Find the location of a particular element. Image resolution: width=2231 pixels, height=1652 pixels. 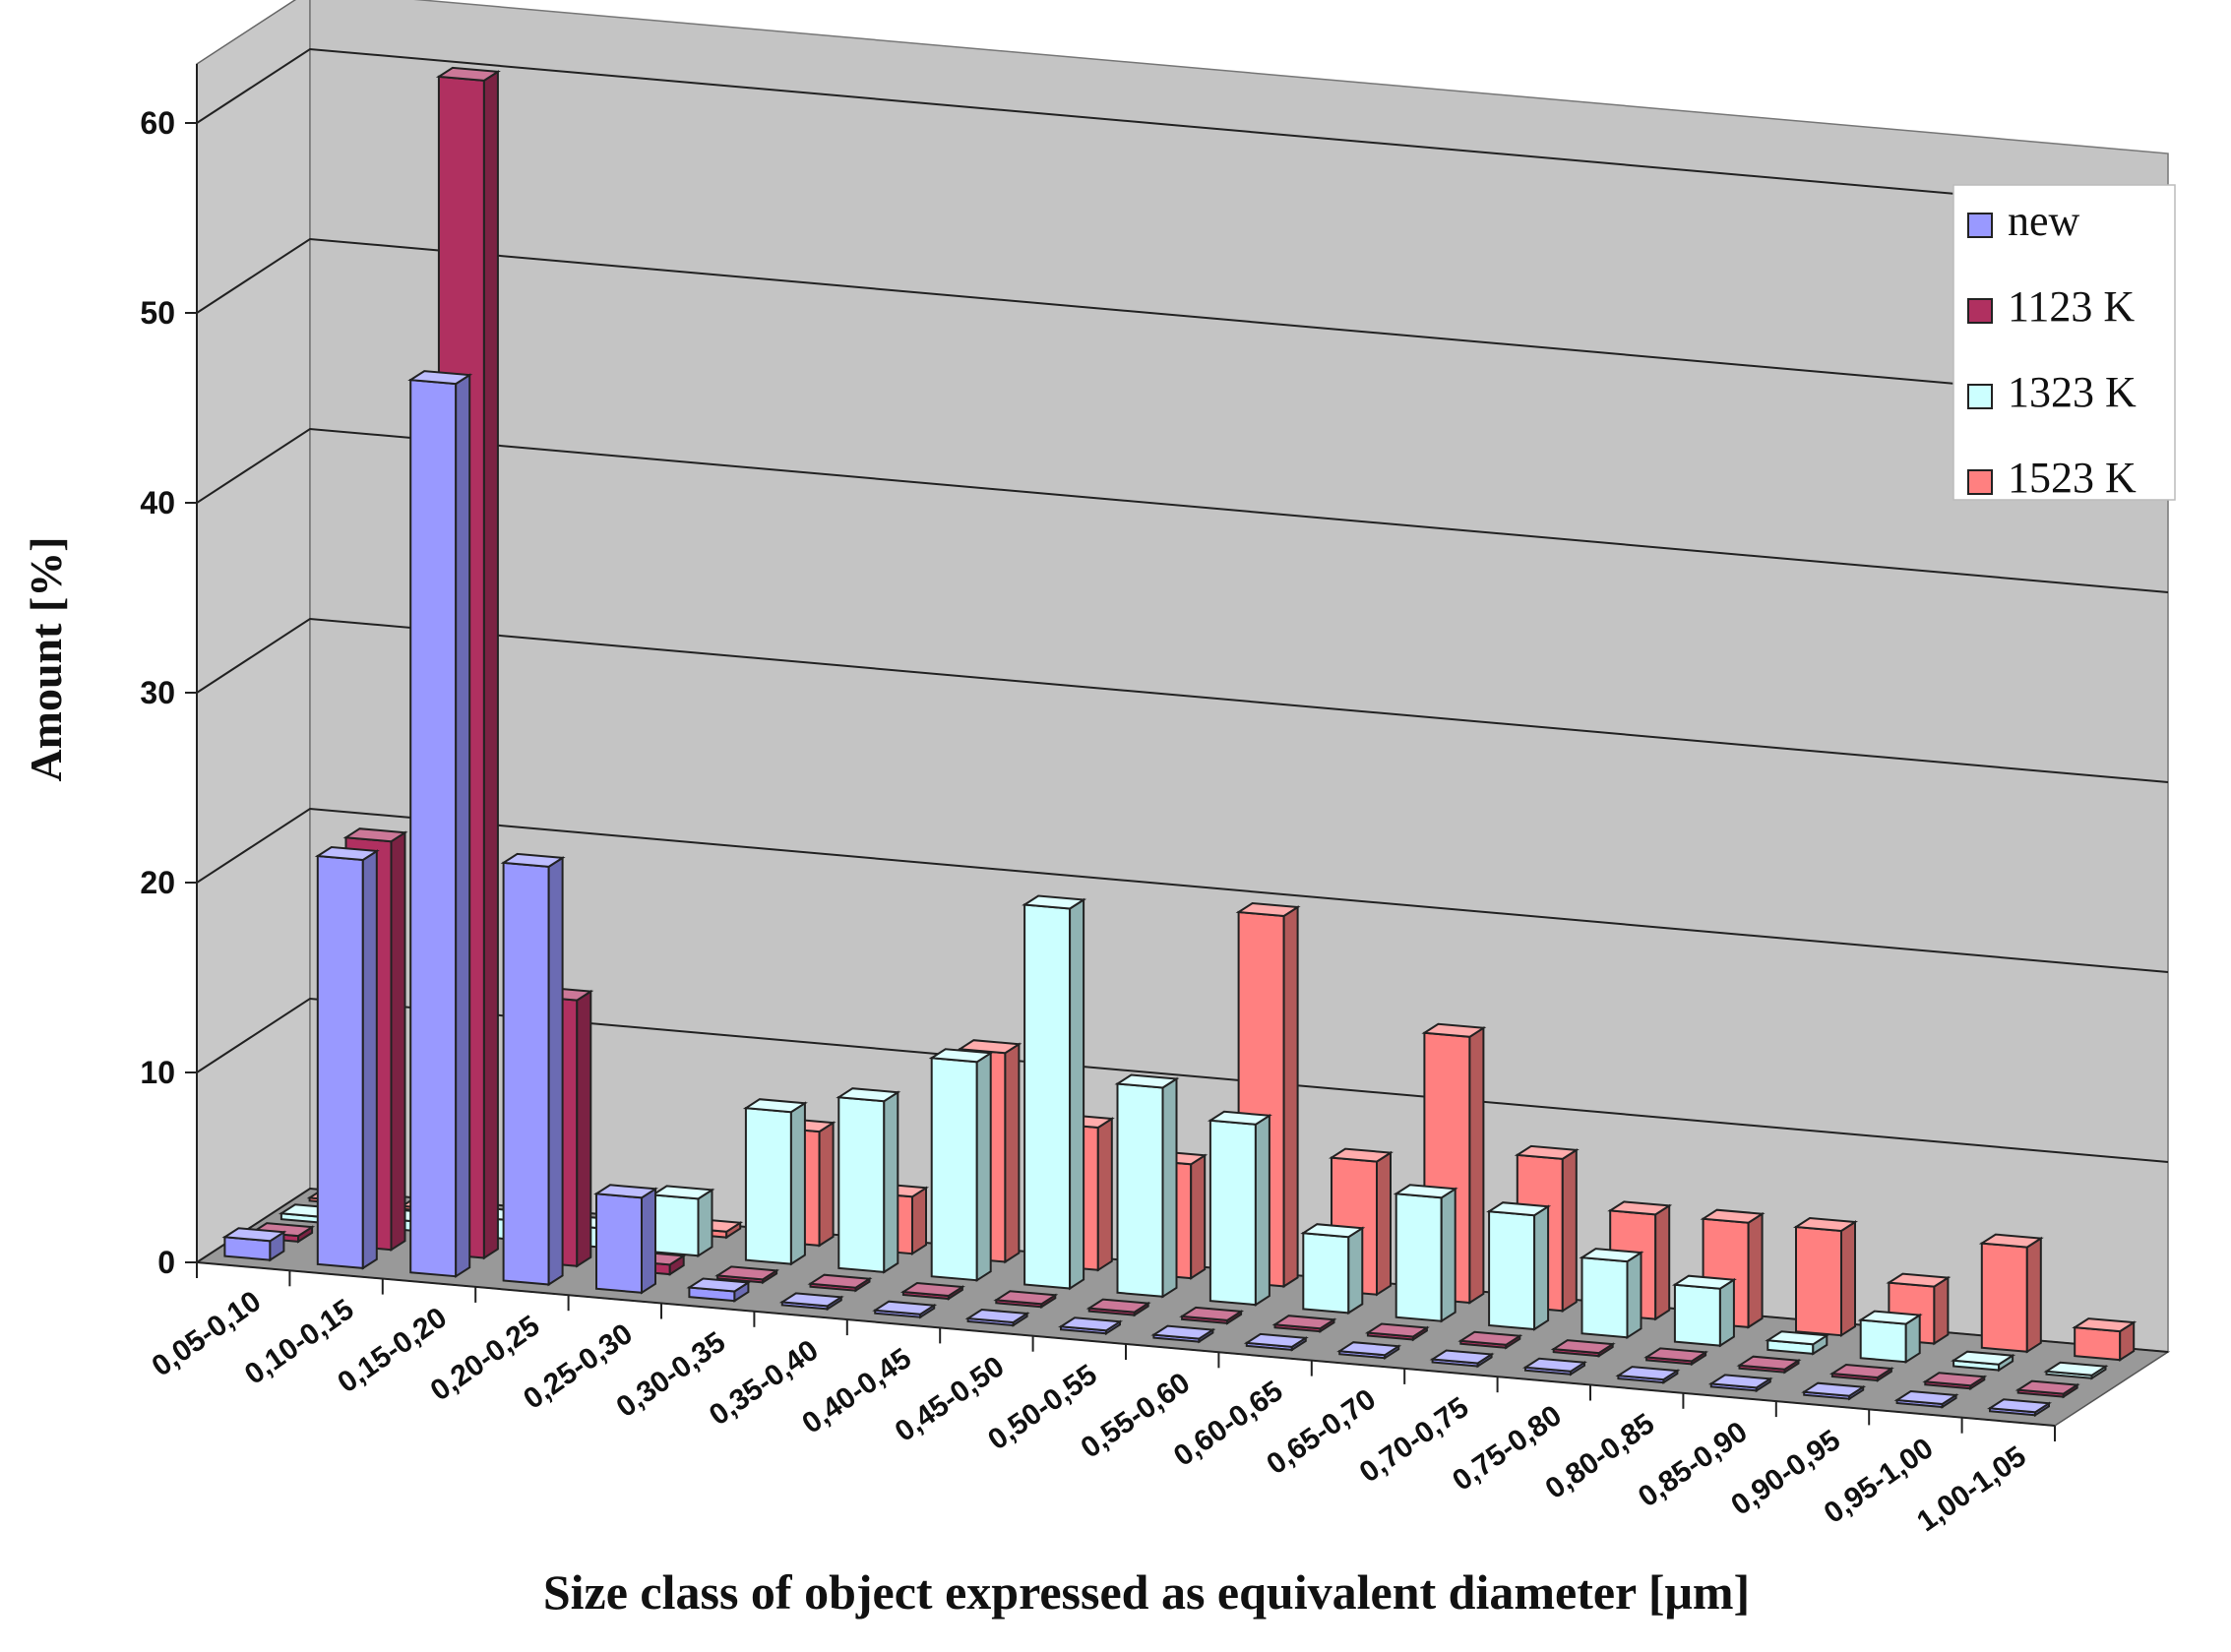

y-axis-ticks: 0 10 20 30 40 50 60 is located at coordinates (169, 672).